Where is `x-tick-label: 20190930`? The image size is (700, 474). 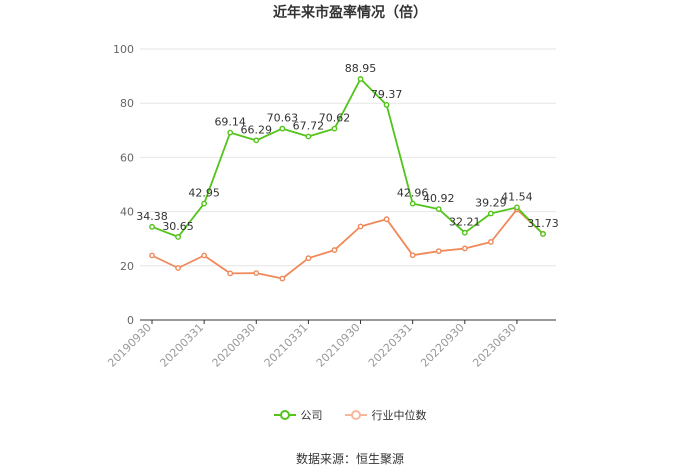
x-tick-label: 20190930 is located at coordinates (129, 345).